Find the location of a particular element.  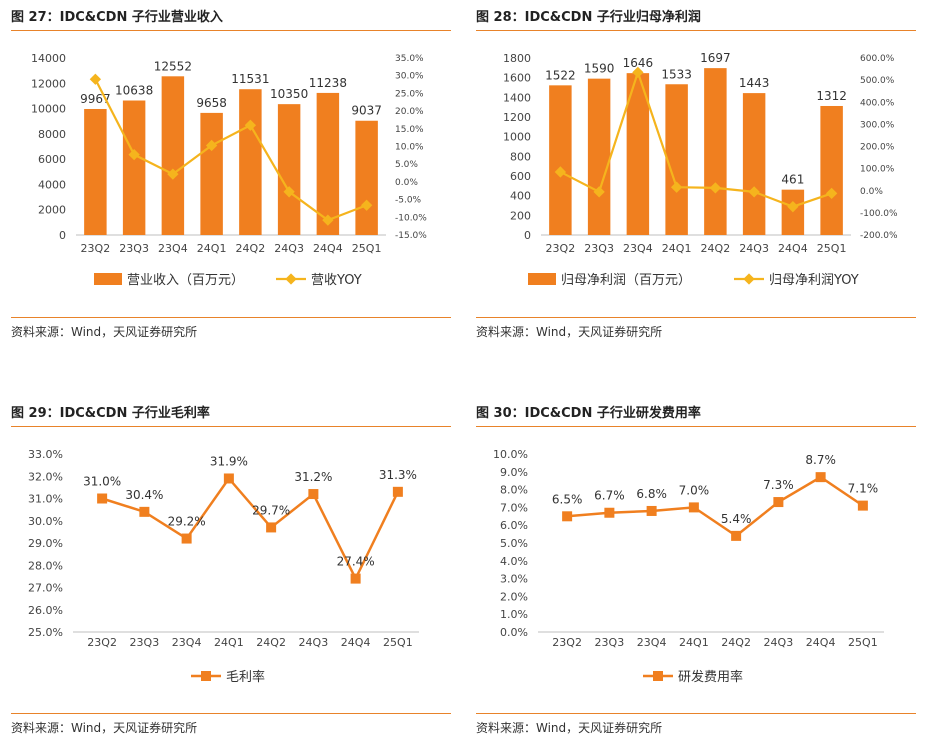

y-right-tick-label: 15.0% is located at coordinates (409, 130).